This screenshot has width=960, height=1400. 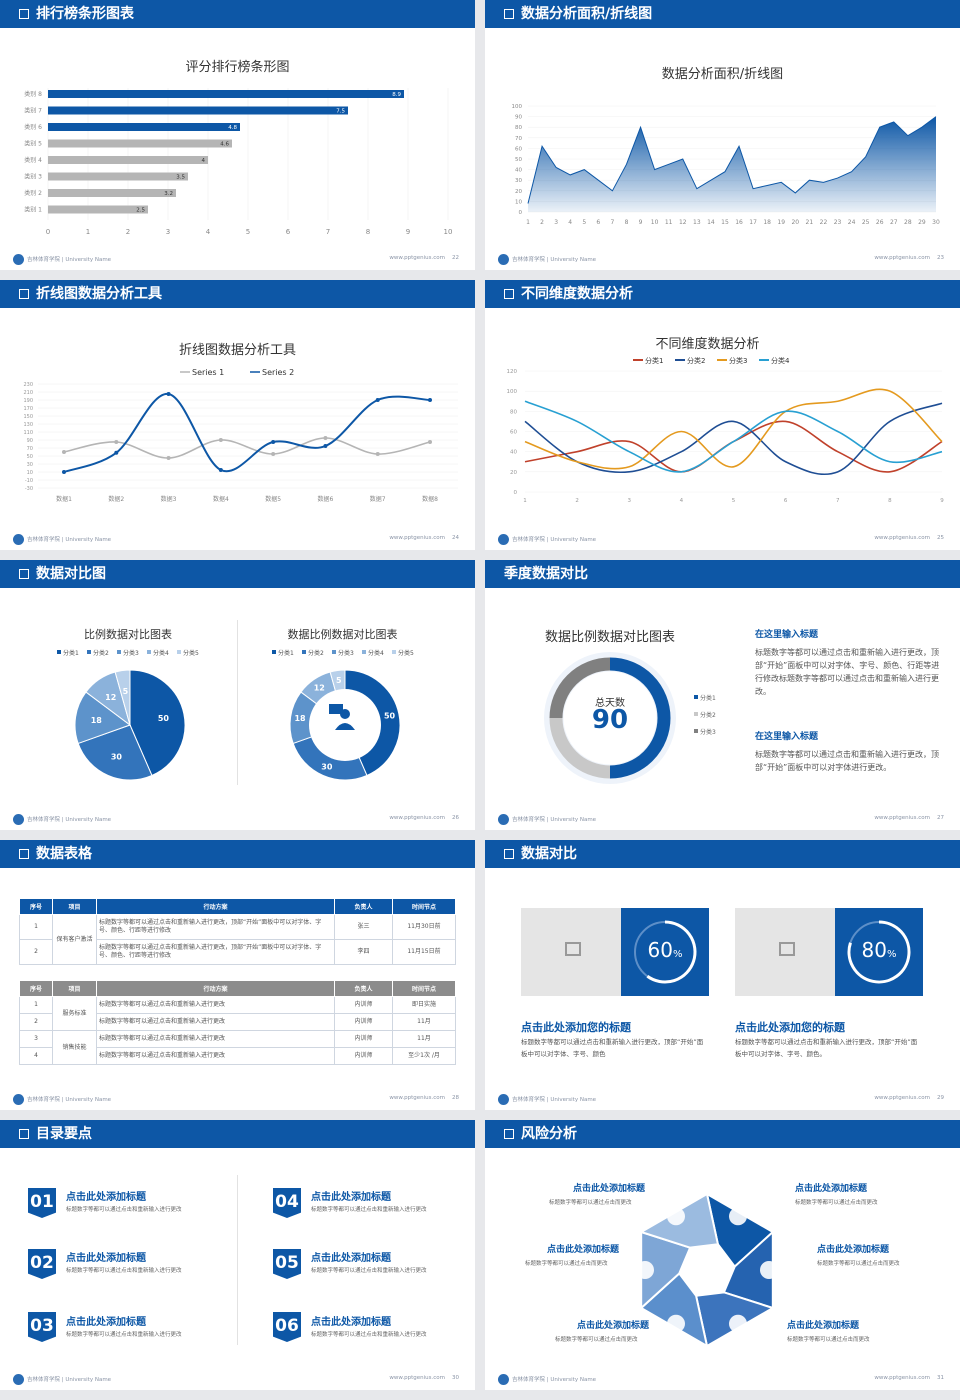 I want to click on category-label: 类别 6, so click(x=33, y=127).